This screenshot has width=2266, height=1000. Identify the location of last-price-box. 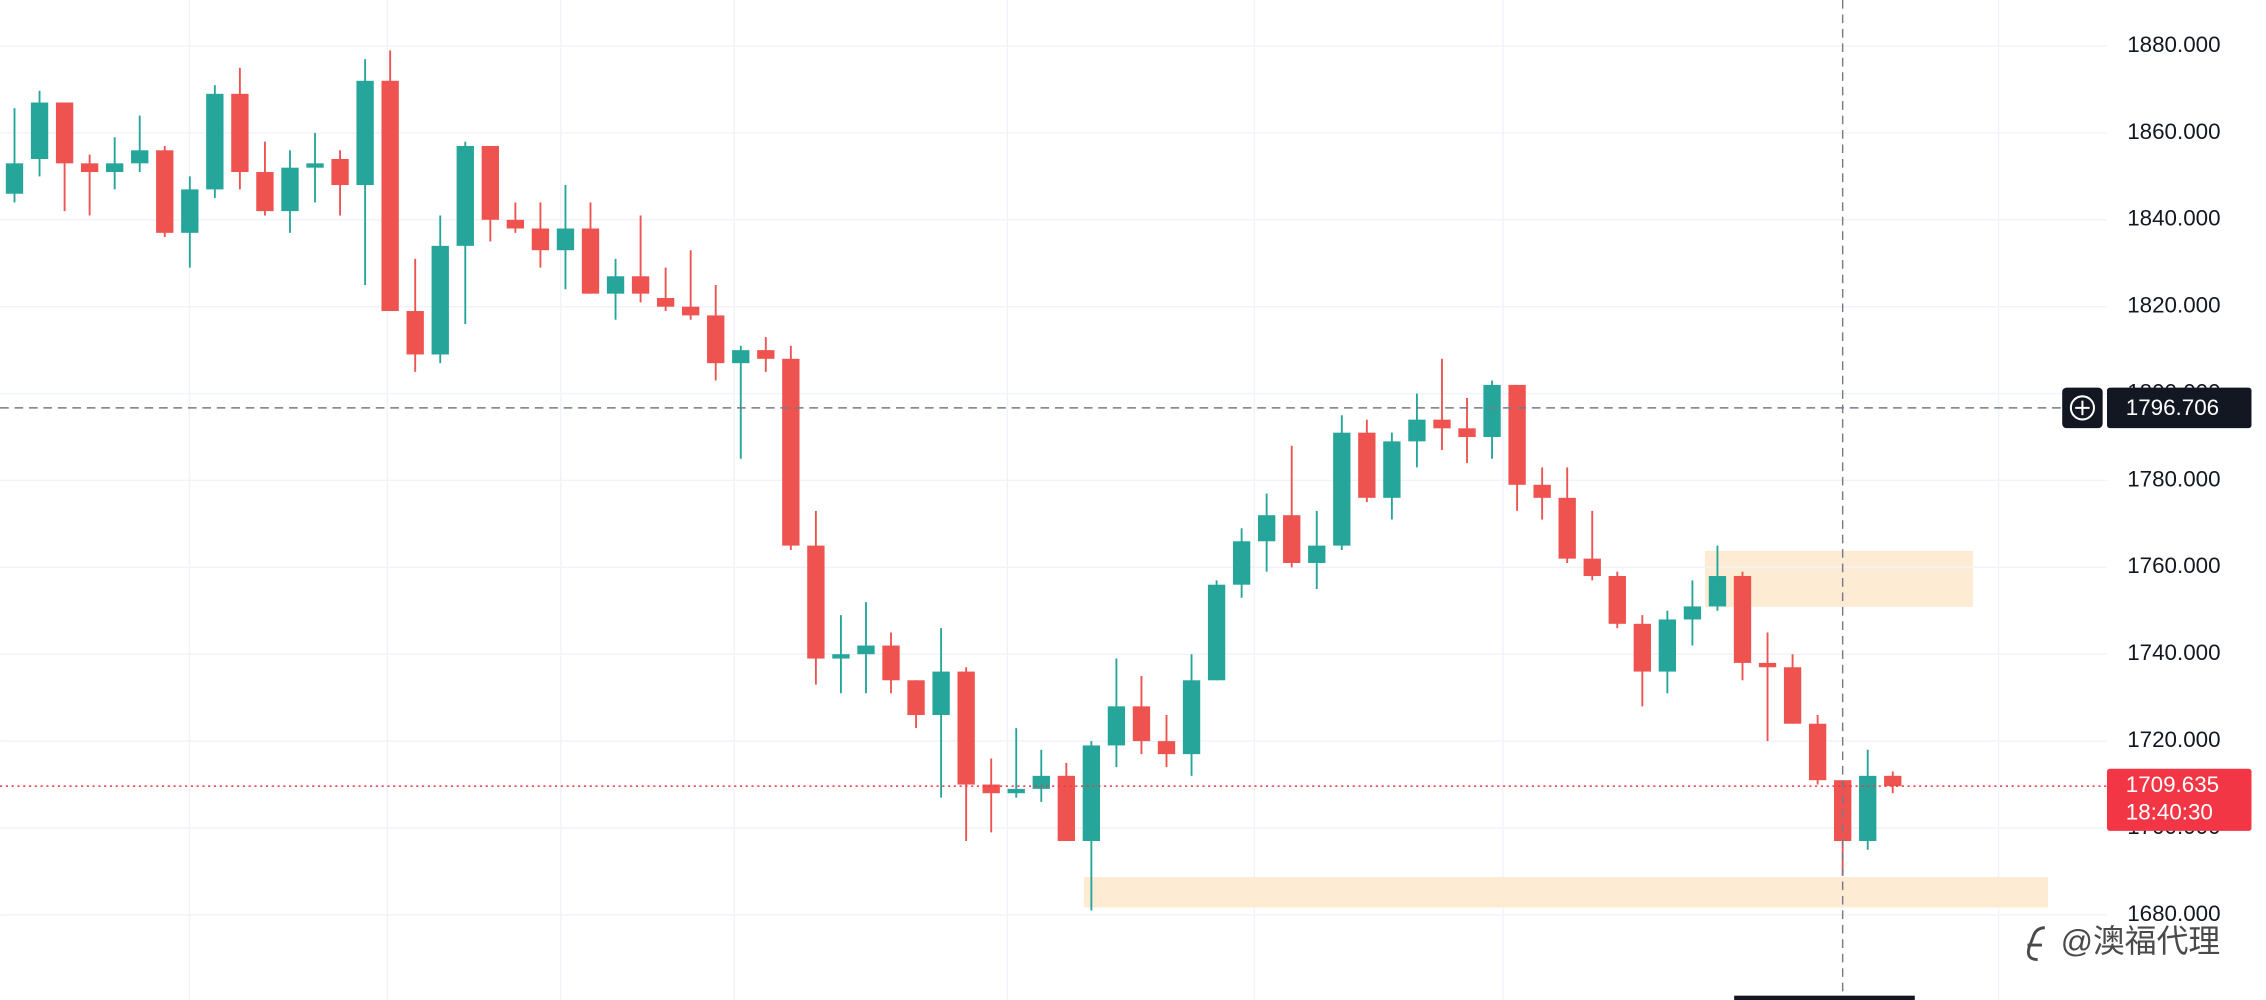
(2179, 799).